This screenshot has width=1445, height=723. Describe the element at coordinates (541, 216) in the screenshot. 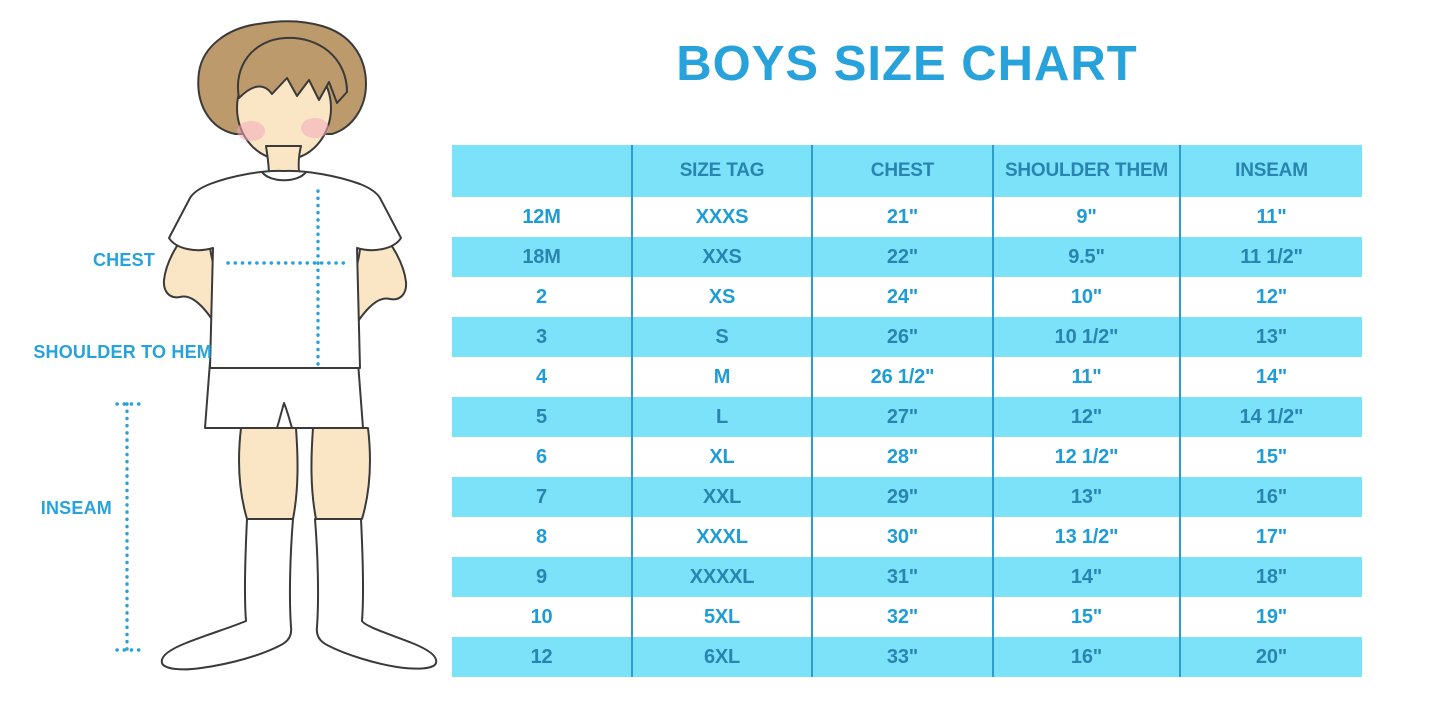

I see `age-cell: 12M` at that location.